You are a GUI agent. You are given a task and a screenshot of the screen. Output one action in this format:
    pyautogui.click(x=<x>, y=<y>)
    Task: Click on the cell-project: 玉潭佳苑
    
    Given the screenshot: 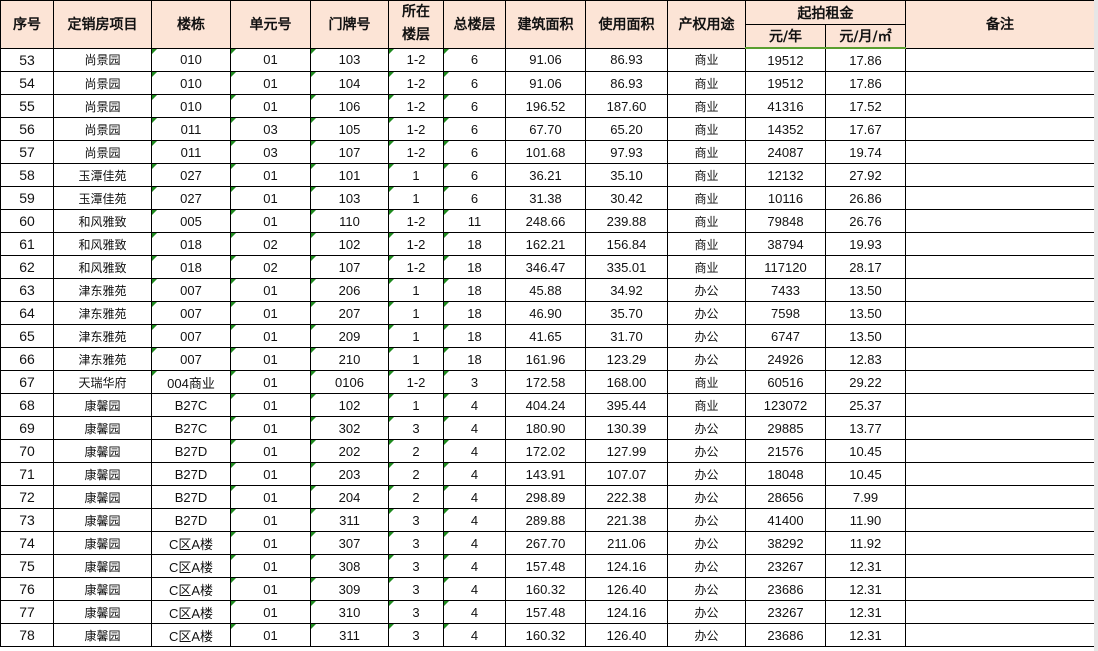 What is the action you would take?
    pyautogui.click(x=102, y=198)
    